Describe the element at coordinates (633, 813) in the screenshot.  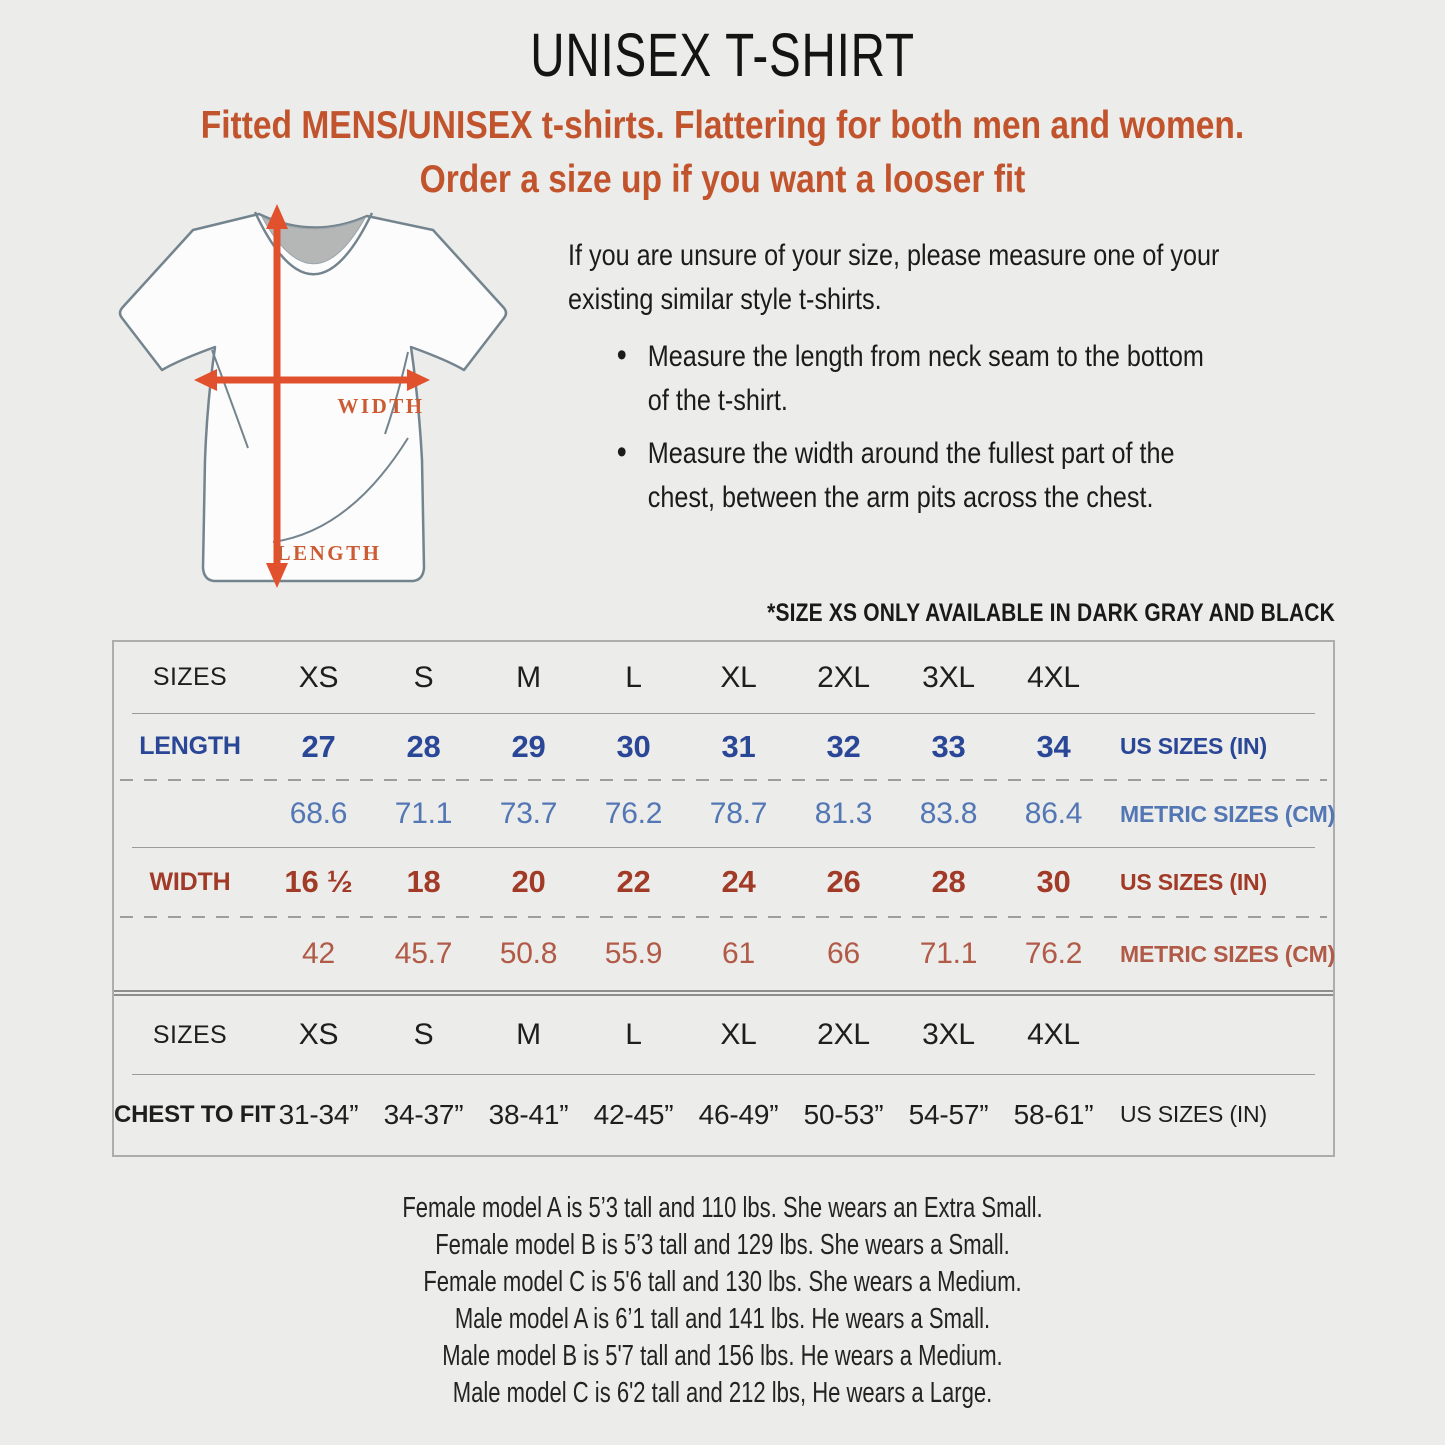
I see `length-cm-value: 76.2` at that location.